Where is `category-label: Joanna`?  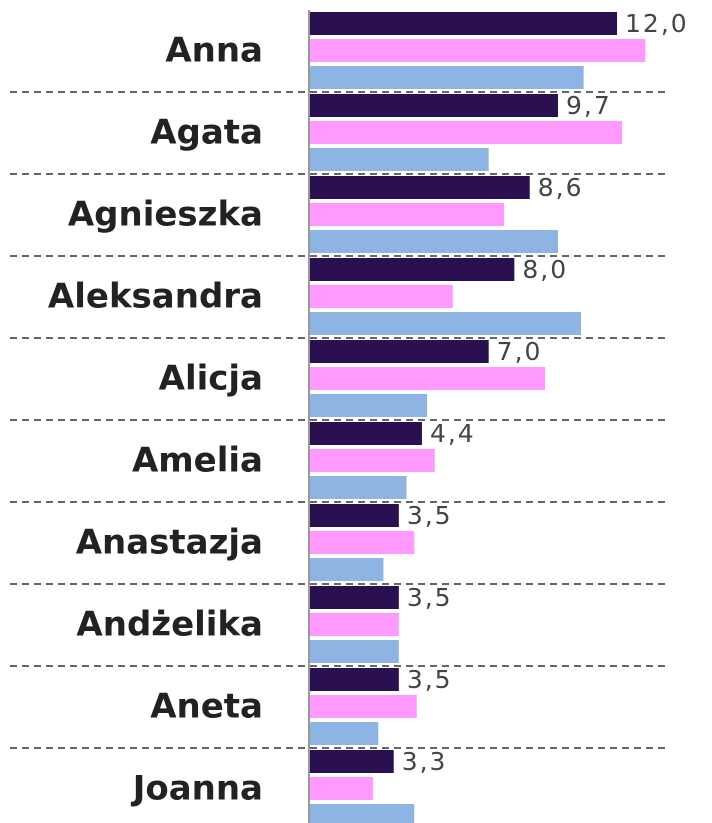
category-label: Joanna is located at coordinates (197, 789).